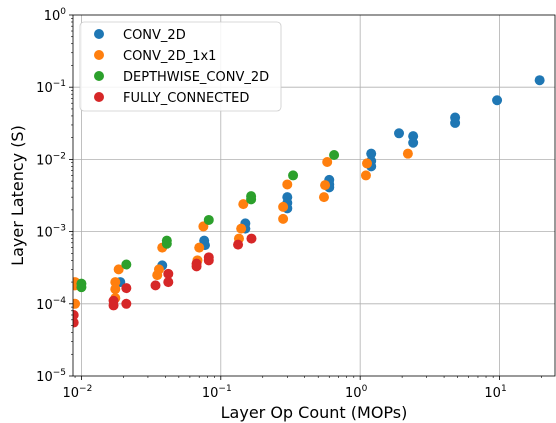 The height and width of the screenshot is (423, 556). Describe the element at coordinates (78, 392) in the screenshot. I see `x-tick-label: 10⁻²` at that location.